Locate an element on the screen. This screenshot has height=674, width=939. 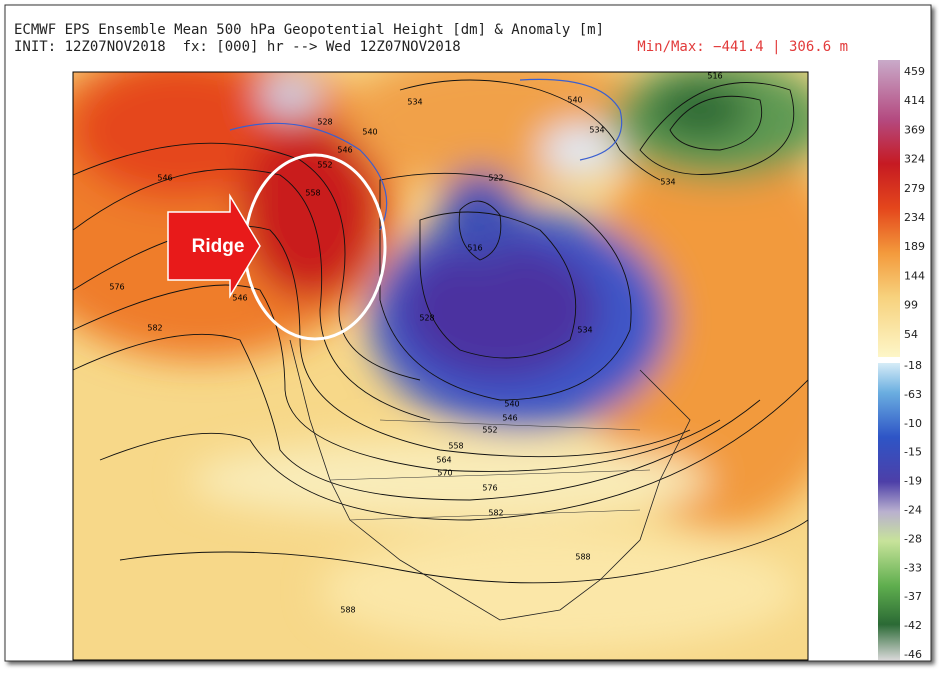
colorbar-label: -63 is located at coordinates (913, 394).